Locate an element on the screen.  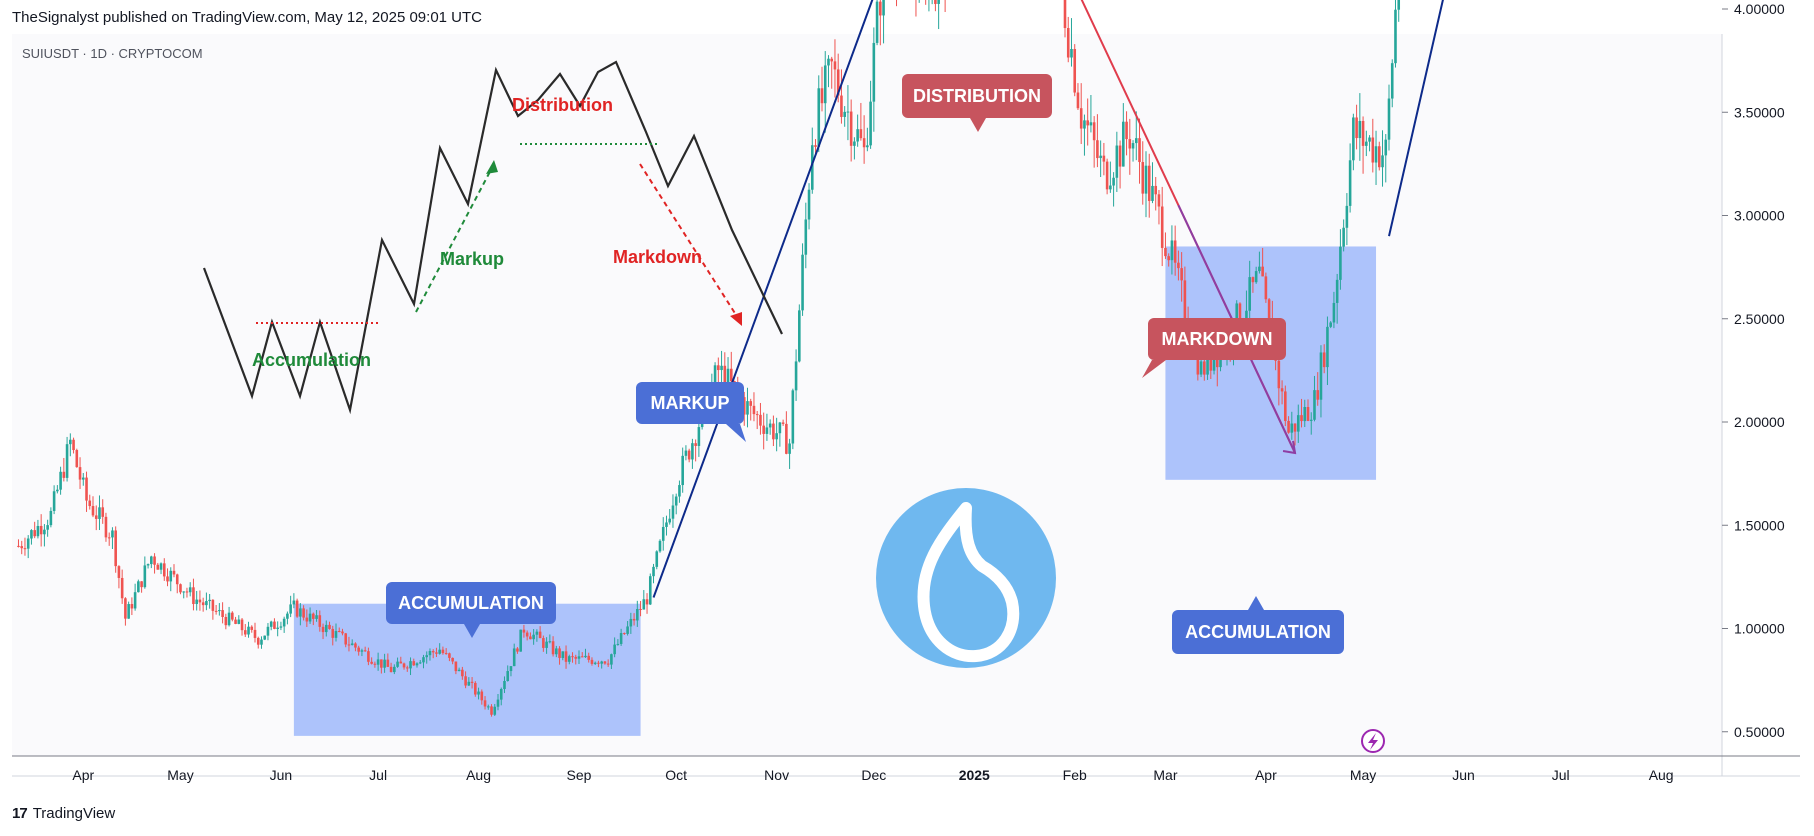
x-tick-label: May is located at coordinates (1363, 775).